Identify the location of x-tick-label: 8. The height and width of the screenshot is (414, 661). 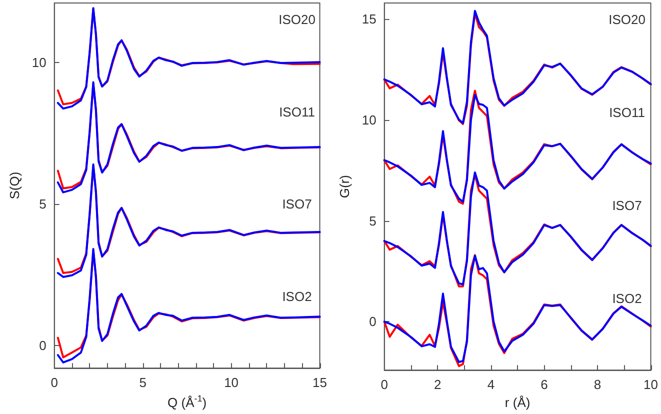
(598, 384).